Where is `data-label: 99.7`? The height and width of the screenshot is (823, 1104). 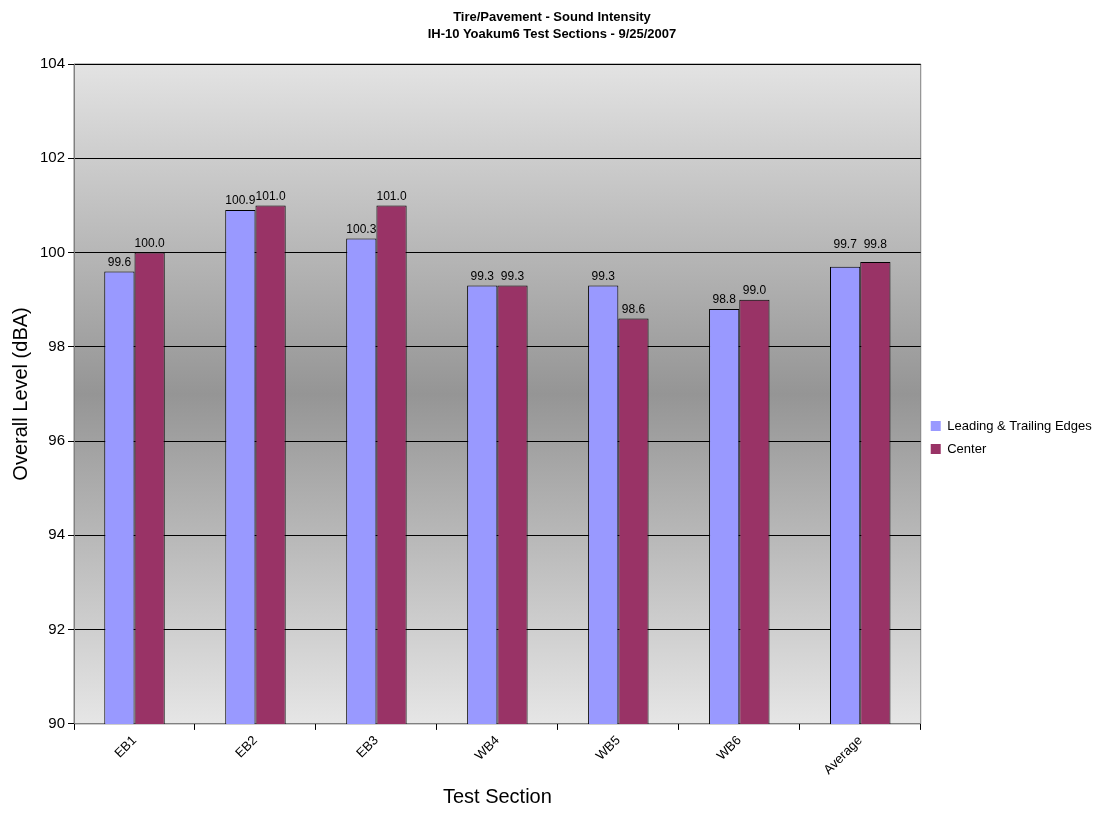 data-label: 99.7 is located at coordinates (845, 243).